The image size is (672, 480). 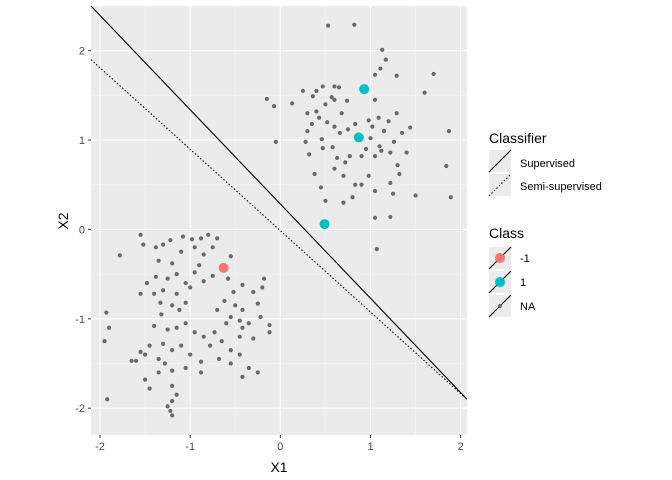 What do you see at coordinates (223, 267) in the screenshot?
I see `data-point-class-neg1` at bounding box center [223, 267].